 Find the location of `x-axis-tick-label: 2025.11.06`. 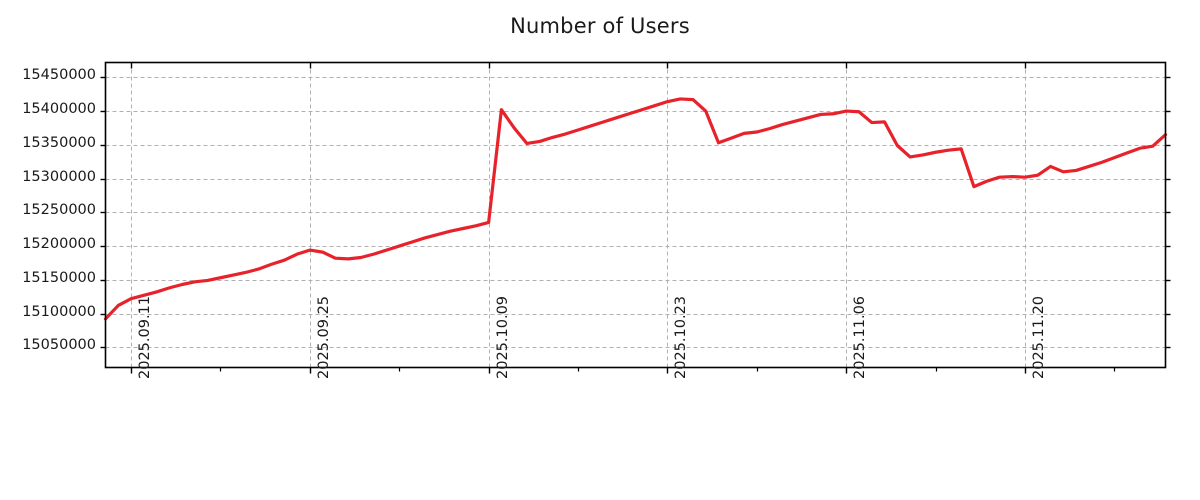

x-axis-tick-label: 2025.11.06 is located at coordinates (860, 337).